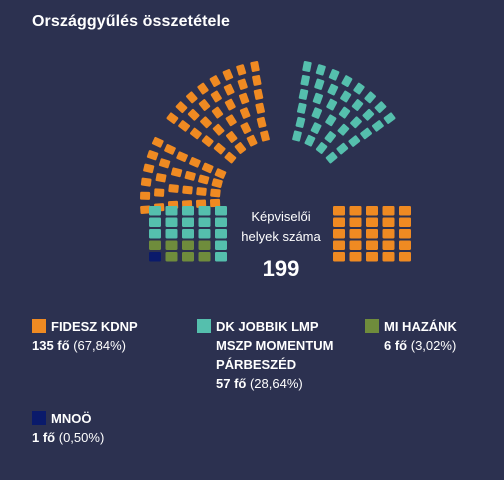 The height and width of the screenshot is (480, 504). I want to click on legend-label: DK JOBBIK LMP MSZP MOMENTUM PÁRBESZÉD, so click(275, 345).